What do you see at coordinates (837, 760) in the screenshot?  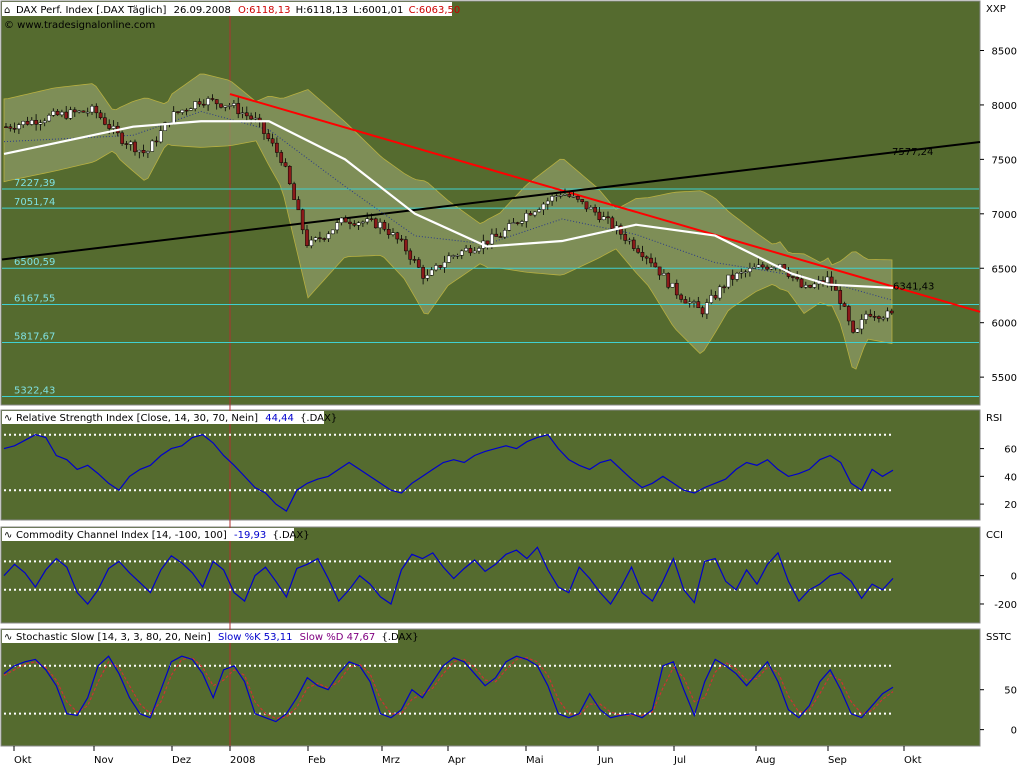 I see `x-tick-label: Sep` at bounding box center [837, 760].